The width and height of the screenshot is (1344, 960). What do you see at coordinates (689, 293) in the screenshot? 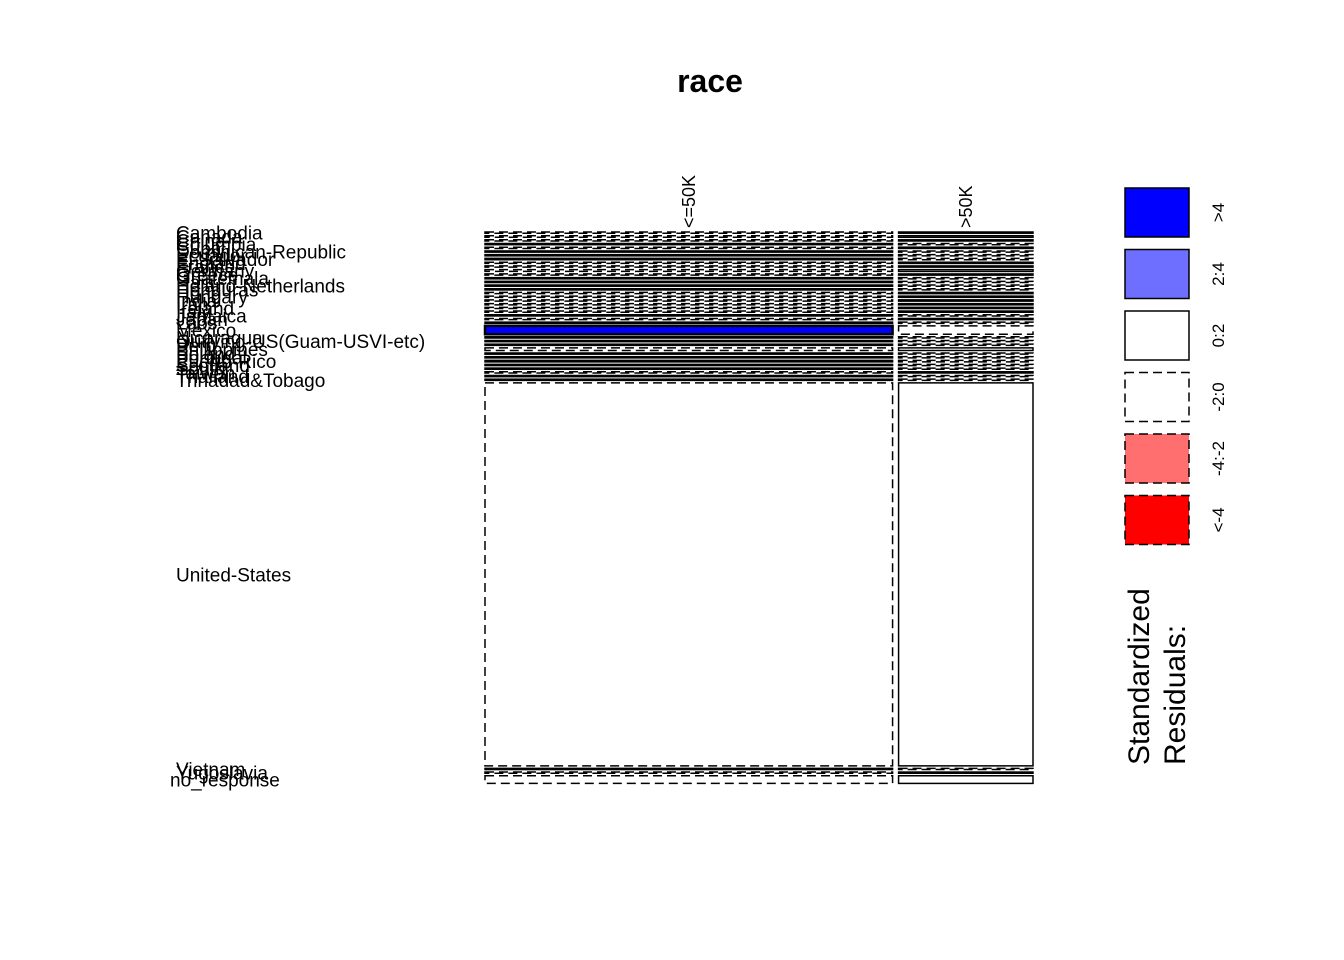
I see `mosaic-cell-hong-le50k` at bounding box center [689, 293].